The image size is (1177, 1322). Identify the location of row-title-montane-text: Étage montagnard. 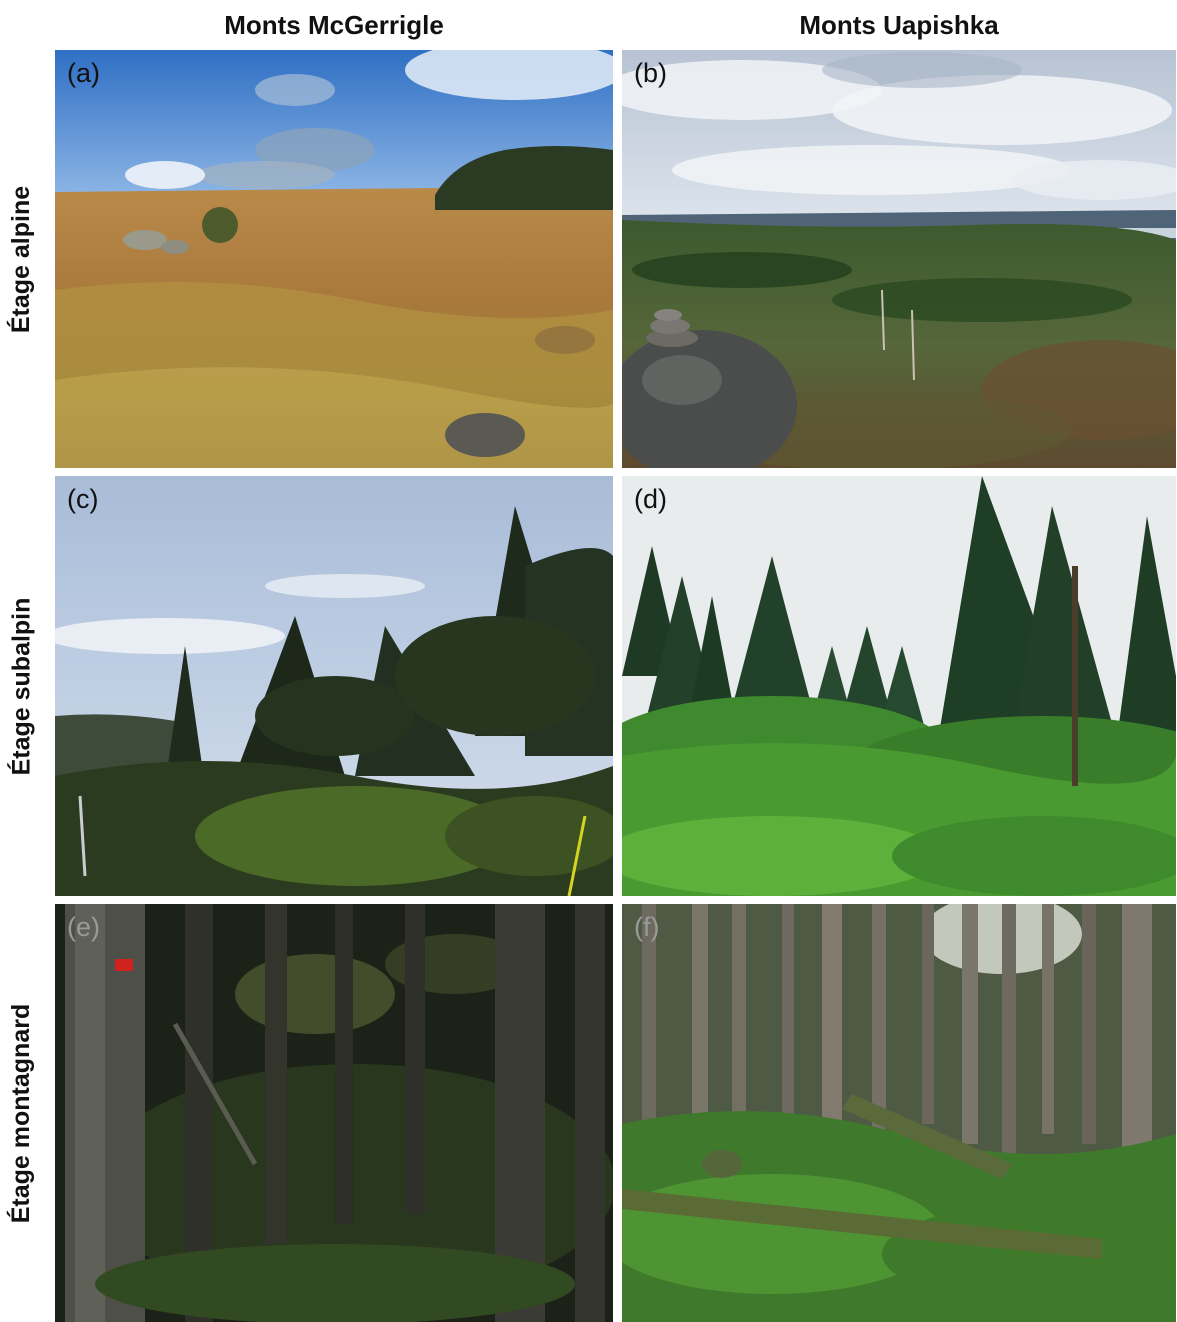
(21, 1113).